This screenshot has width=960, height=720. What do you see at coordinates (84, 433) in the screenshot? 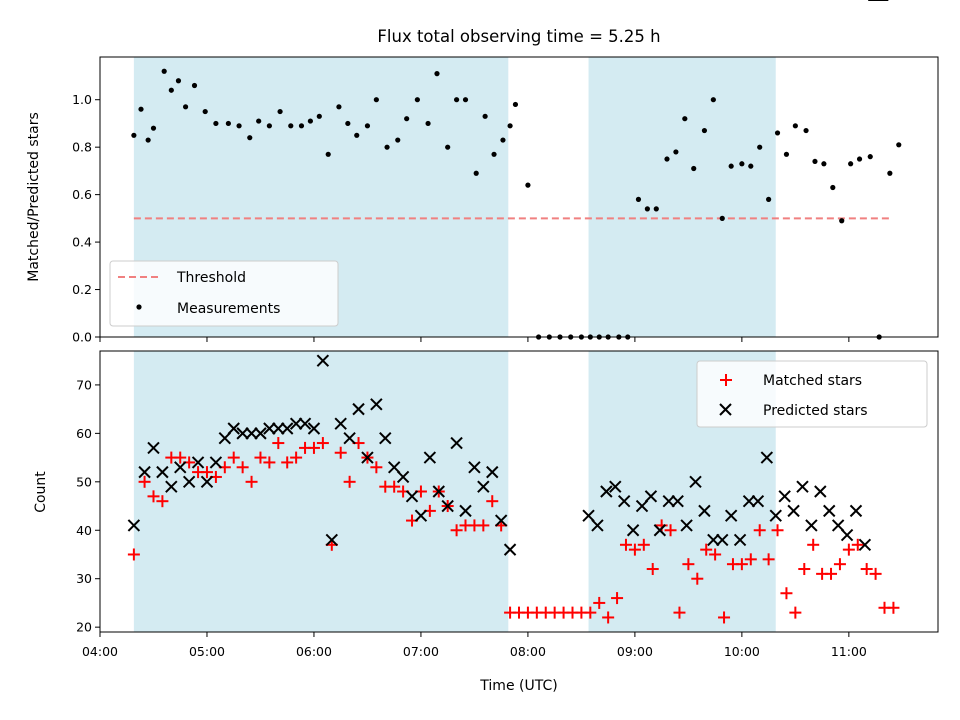
I see `y-tick-label: 60` at bounding box center [84, 433].